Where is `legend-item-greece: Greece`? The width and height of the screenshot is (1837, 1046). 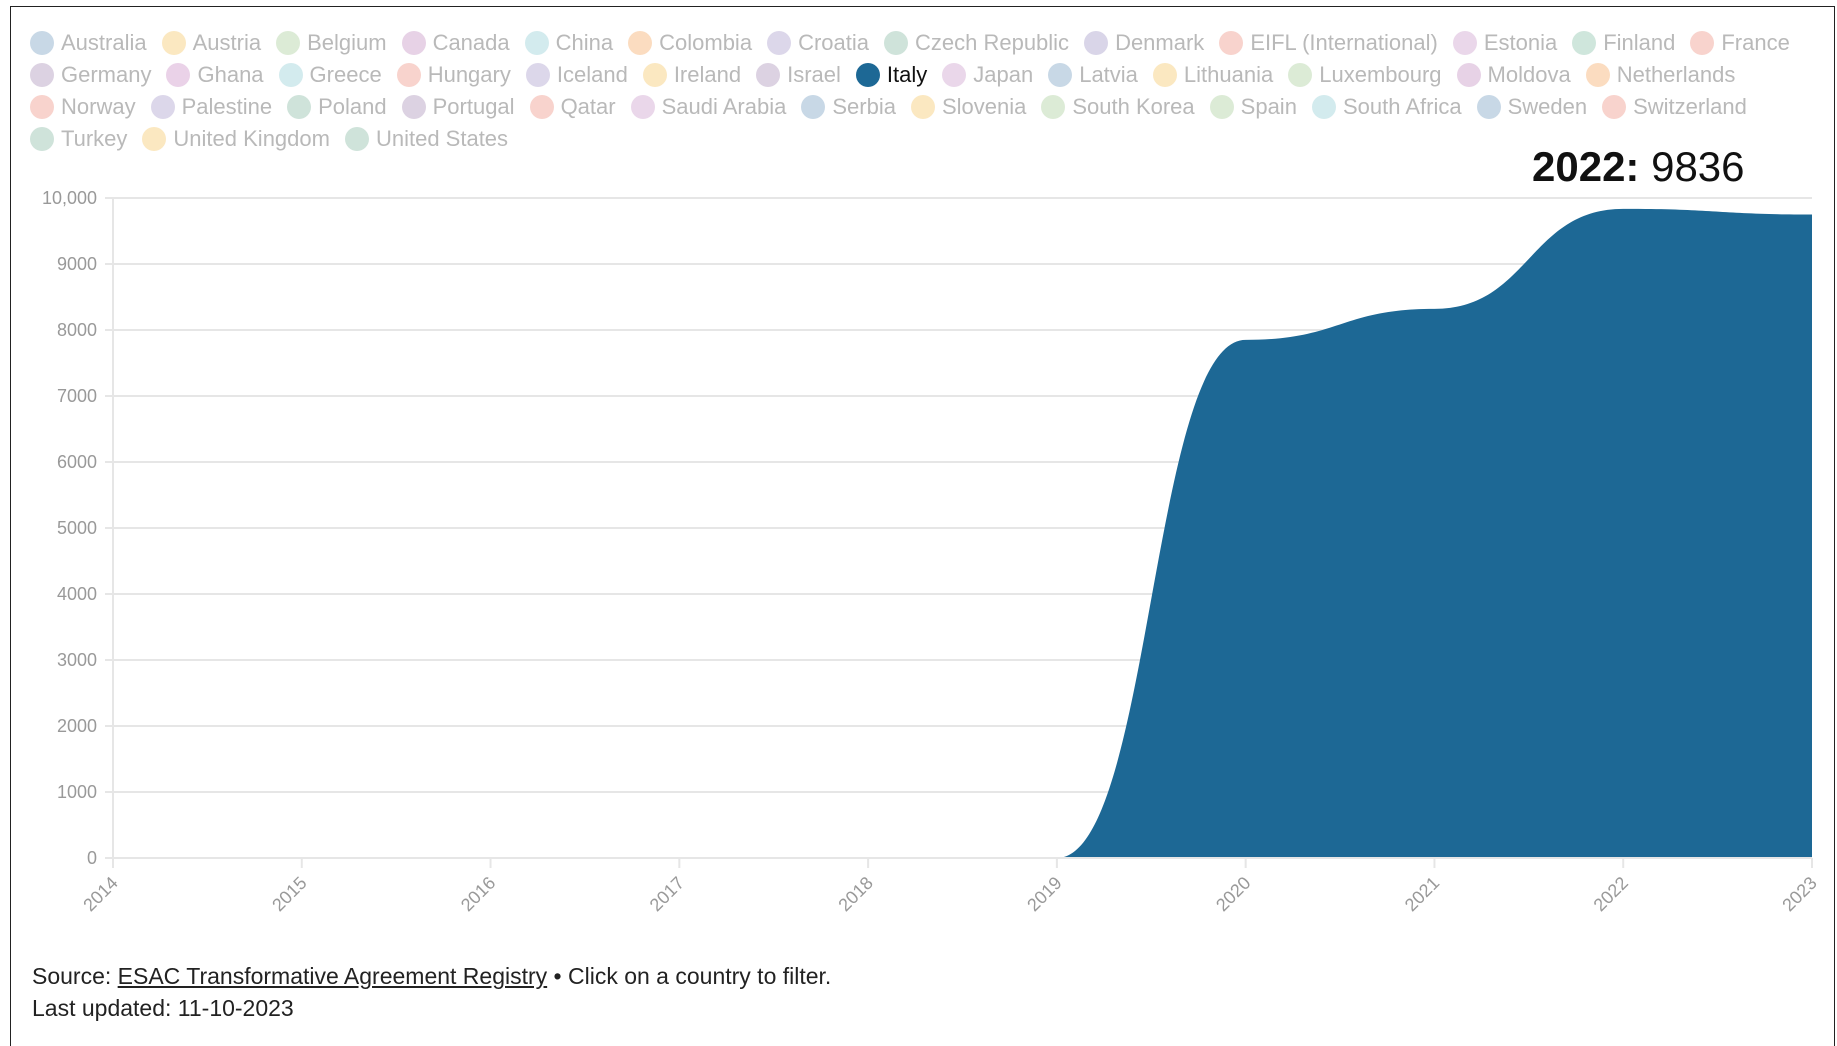
legend-item-greece: Greece is located at coordinates (330, 74).